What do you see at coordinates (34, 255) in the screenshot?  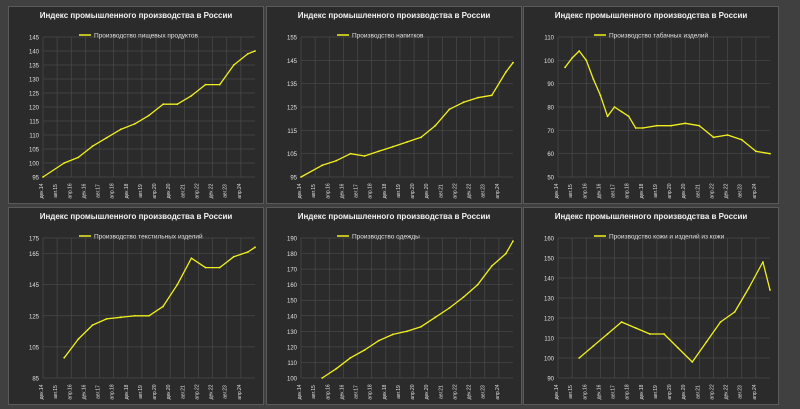 I see `y-tick-label: 165` at bounding box center [34, 255].